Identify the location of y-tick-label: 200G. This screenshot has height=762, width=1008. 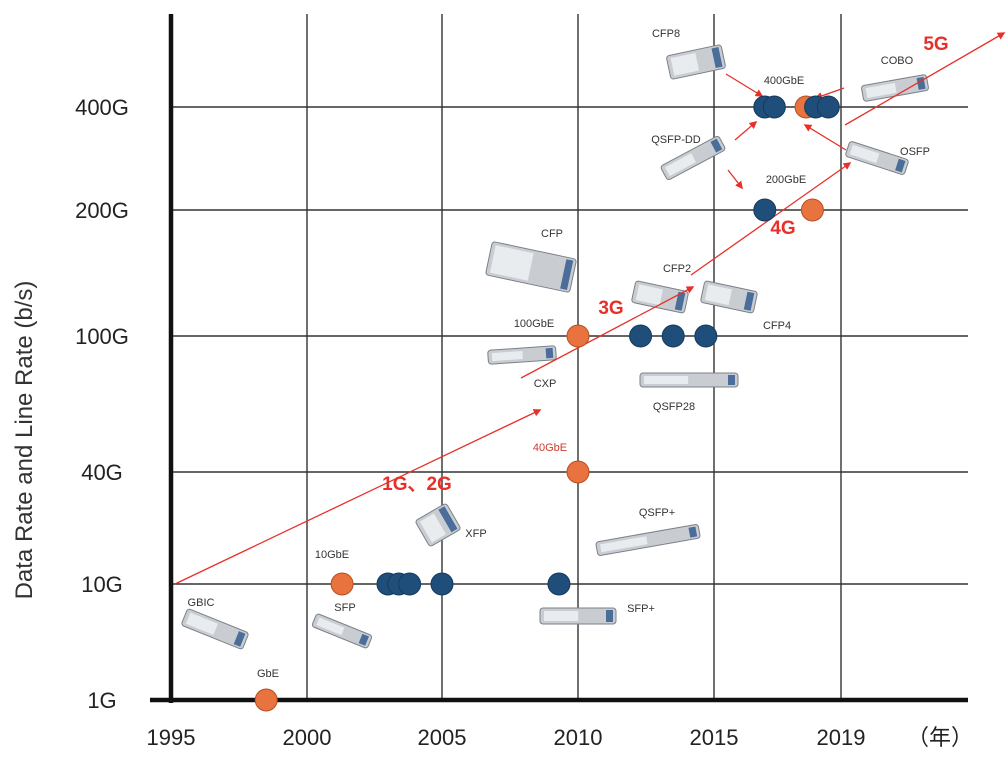
(102, 210).